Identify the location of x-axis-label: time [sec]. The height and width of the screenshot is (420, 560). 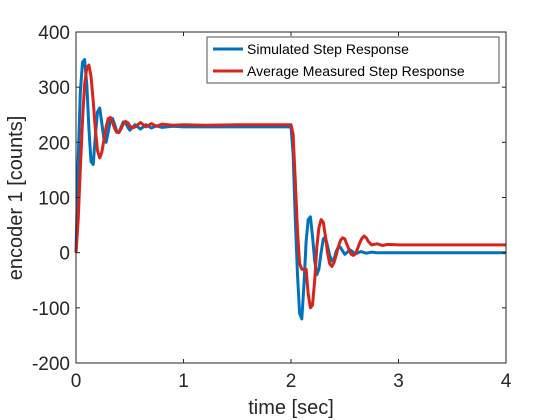
(291, 408).